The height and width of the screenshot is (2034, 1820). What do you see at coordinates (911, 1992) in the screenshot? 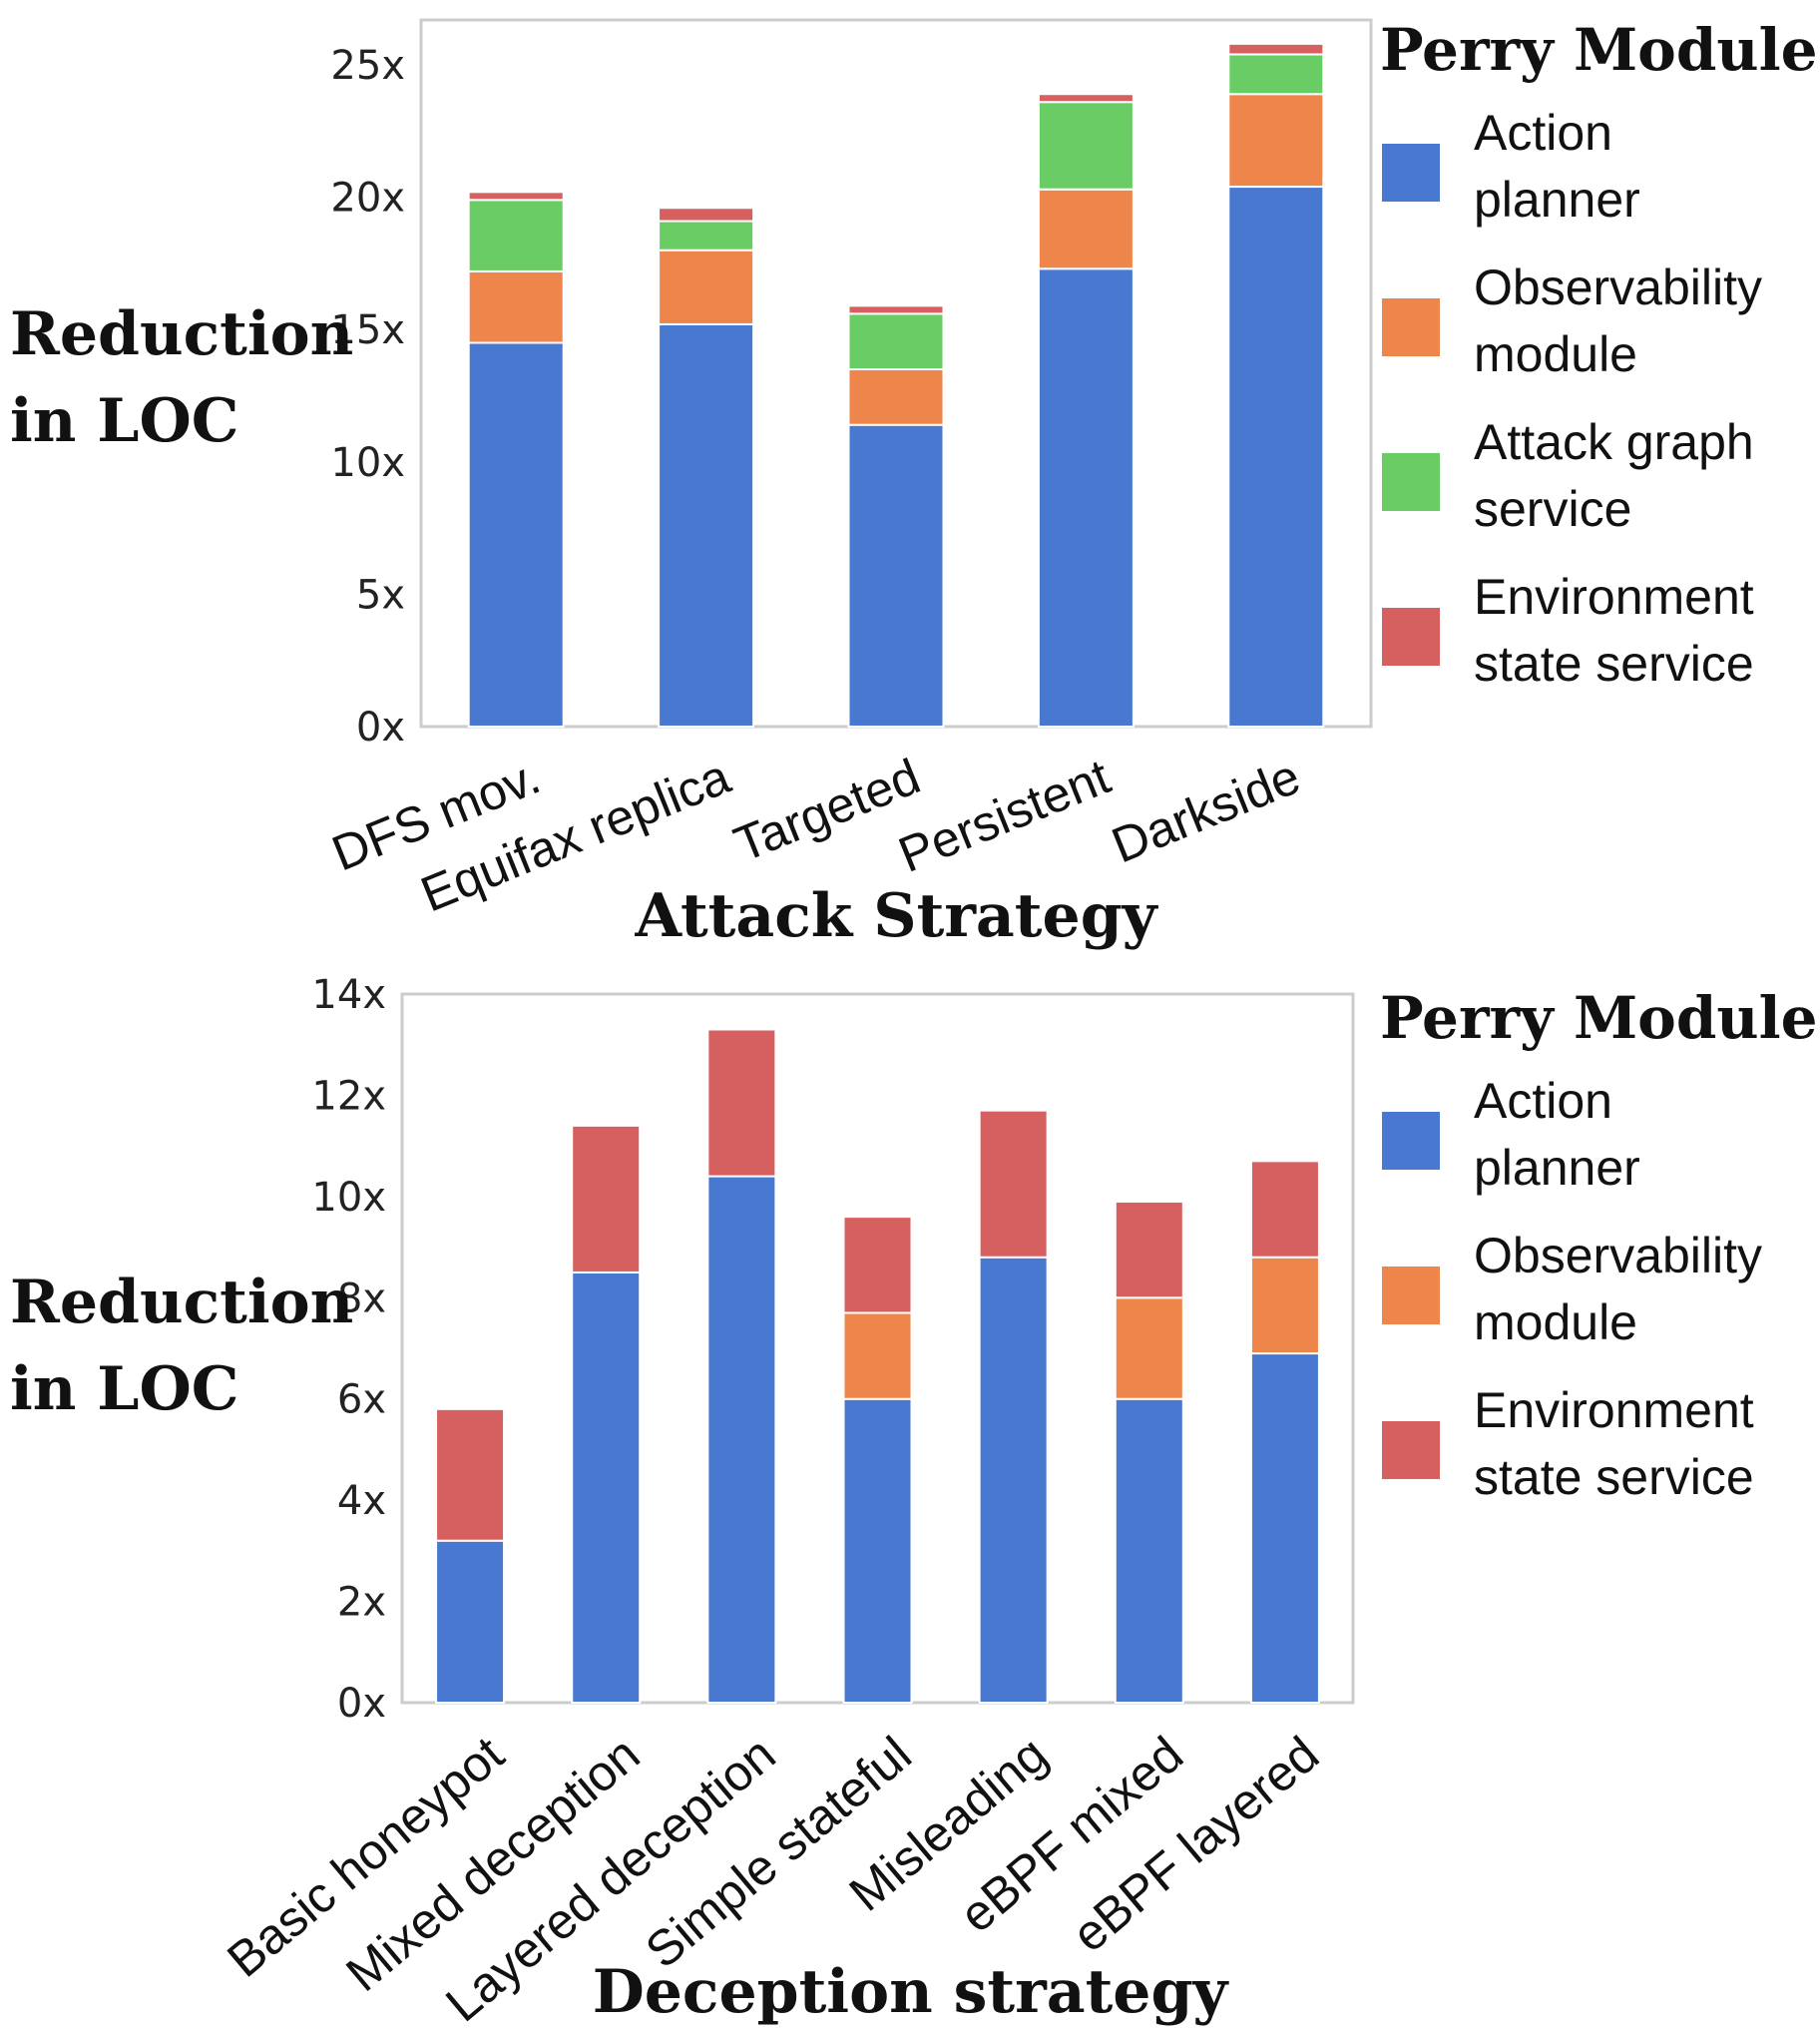
I see `x-axis-title: Deception strategy` at bounding box center [911, 1992].